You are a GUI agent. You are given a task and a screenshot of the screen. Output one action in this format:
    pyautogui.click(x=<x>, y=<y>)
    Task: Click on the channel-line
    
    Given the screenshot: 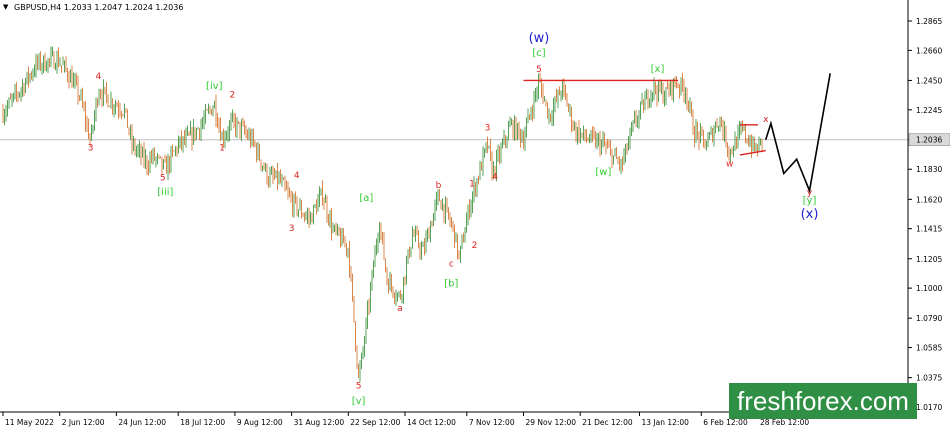 What is the action you would take?
    pyautogui.click(x=752, y=152)
    